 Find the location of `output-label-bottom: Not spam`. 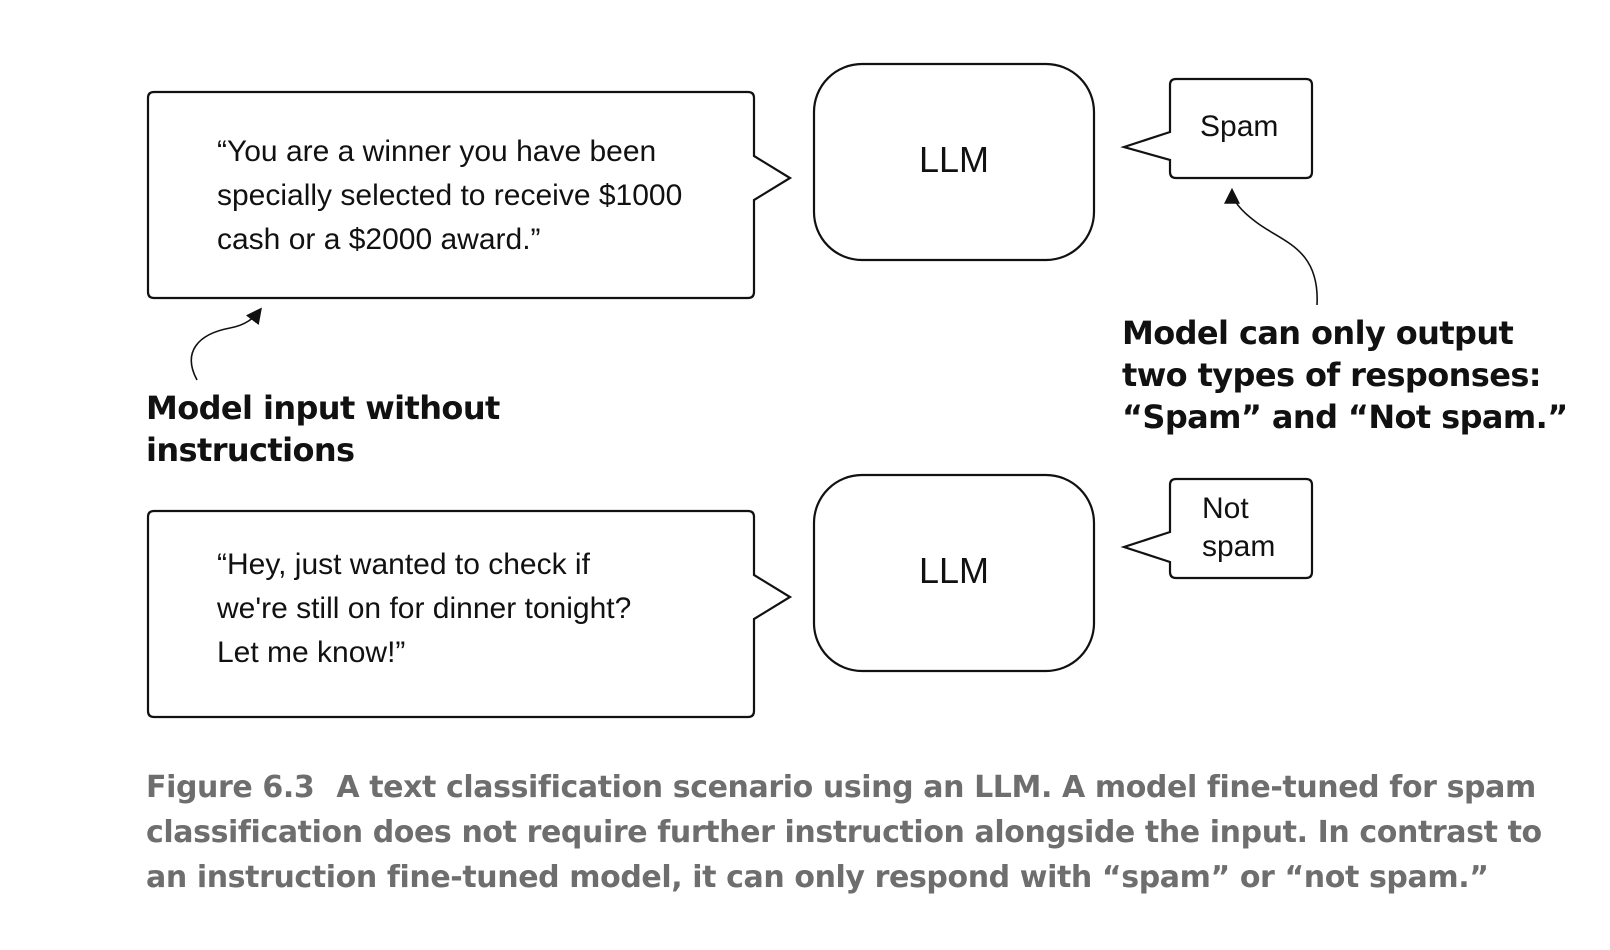

output-label-bottom: Not spam is located at coordinates (1238, 528).